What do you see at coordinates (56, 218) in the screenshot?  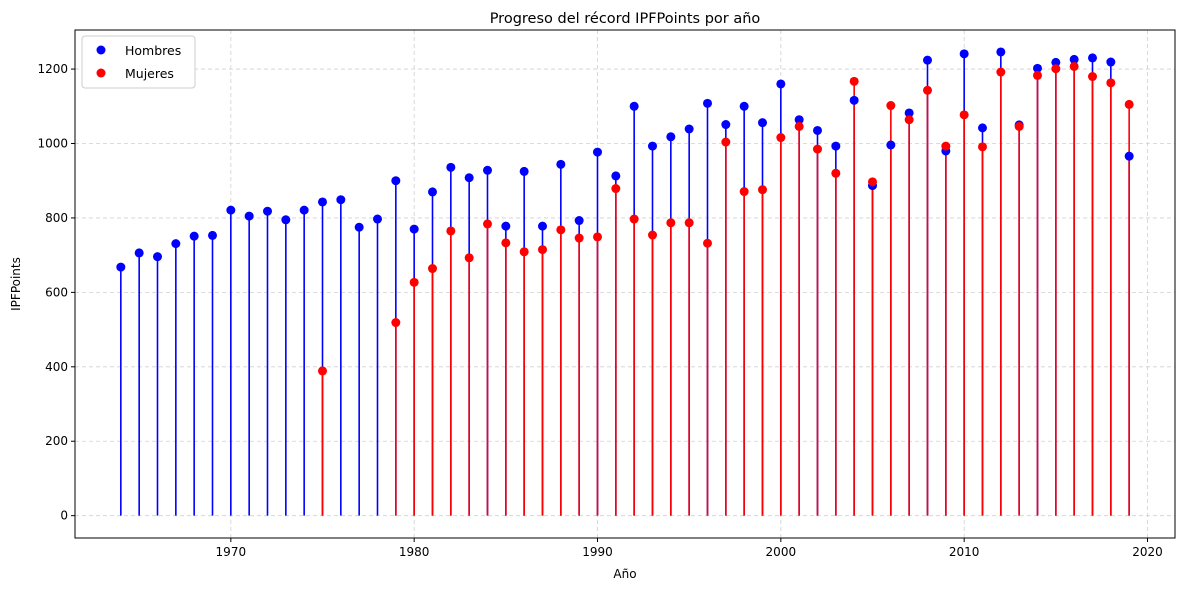 I see `y-tick-label: 800` at bounding box center [56, 218].